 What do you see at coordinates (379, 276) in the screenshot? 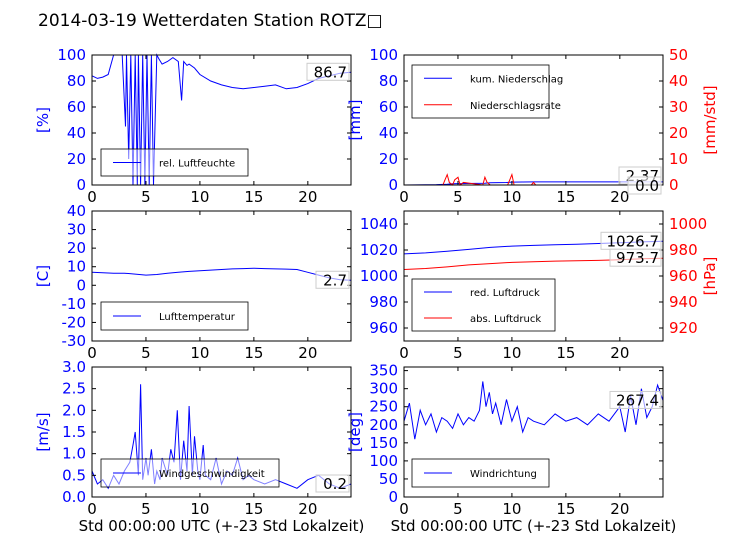
I see `y-tick-label: 1000` at bounding box center [379, 276].